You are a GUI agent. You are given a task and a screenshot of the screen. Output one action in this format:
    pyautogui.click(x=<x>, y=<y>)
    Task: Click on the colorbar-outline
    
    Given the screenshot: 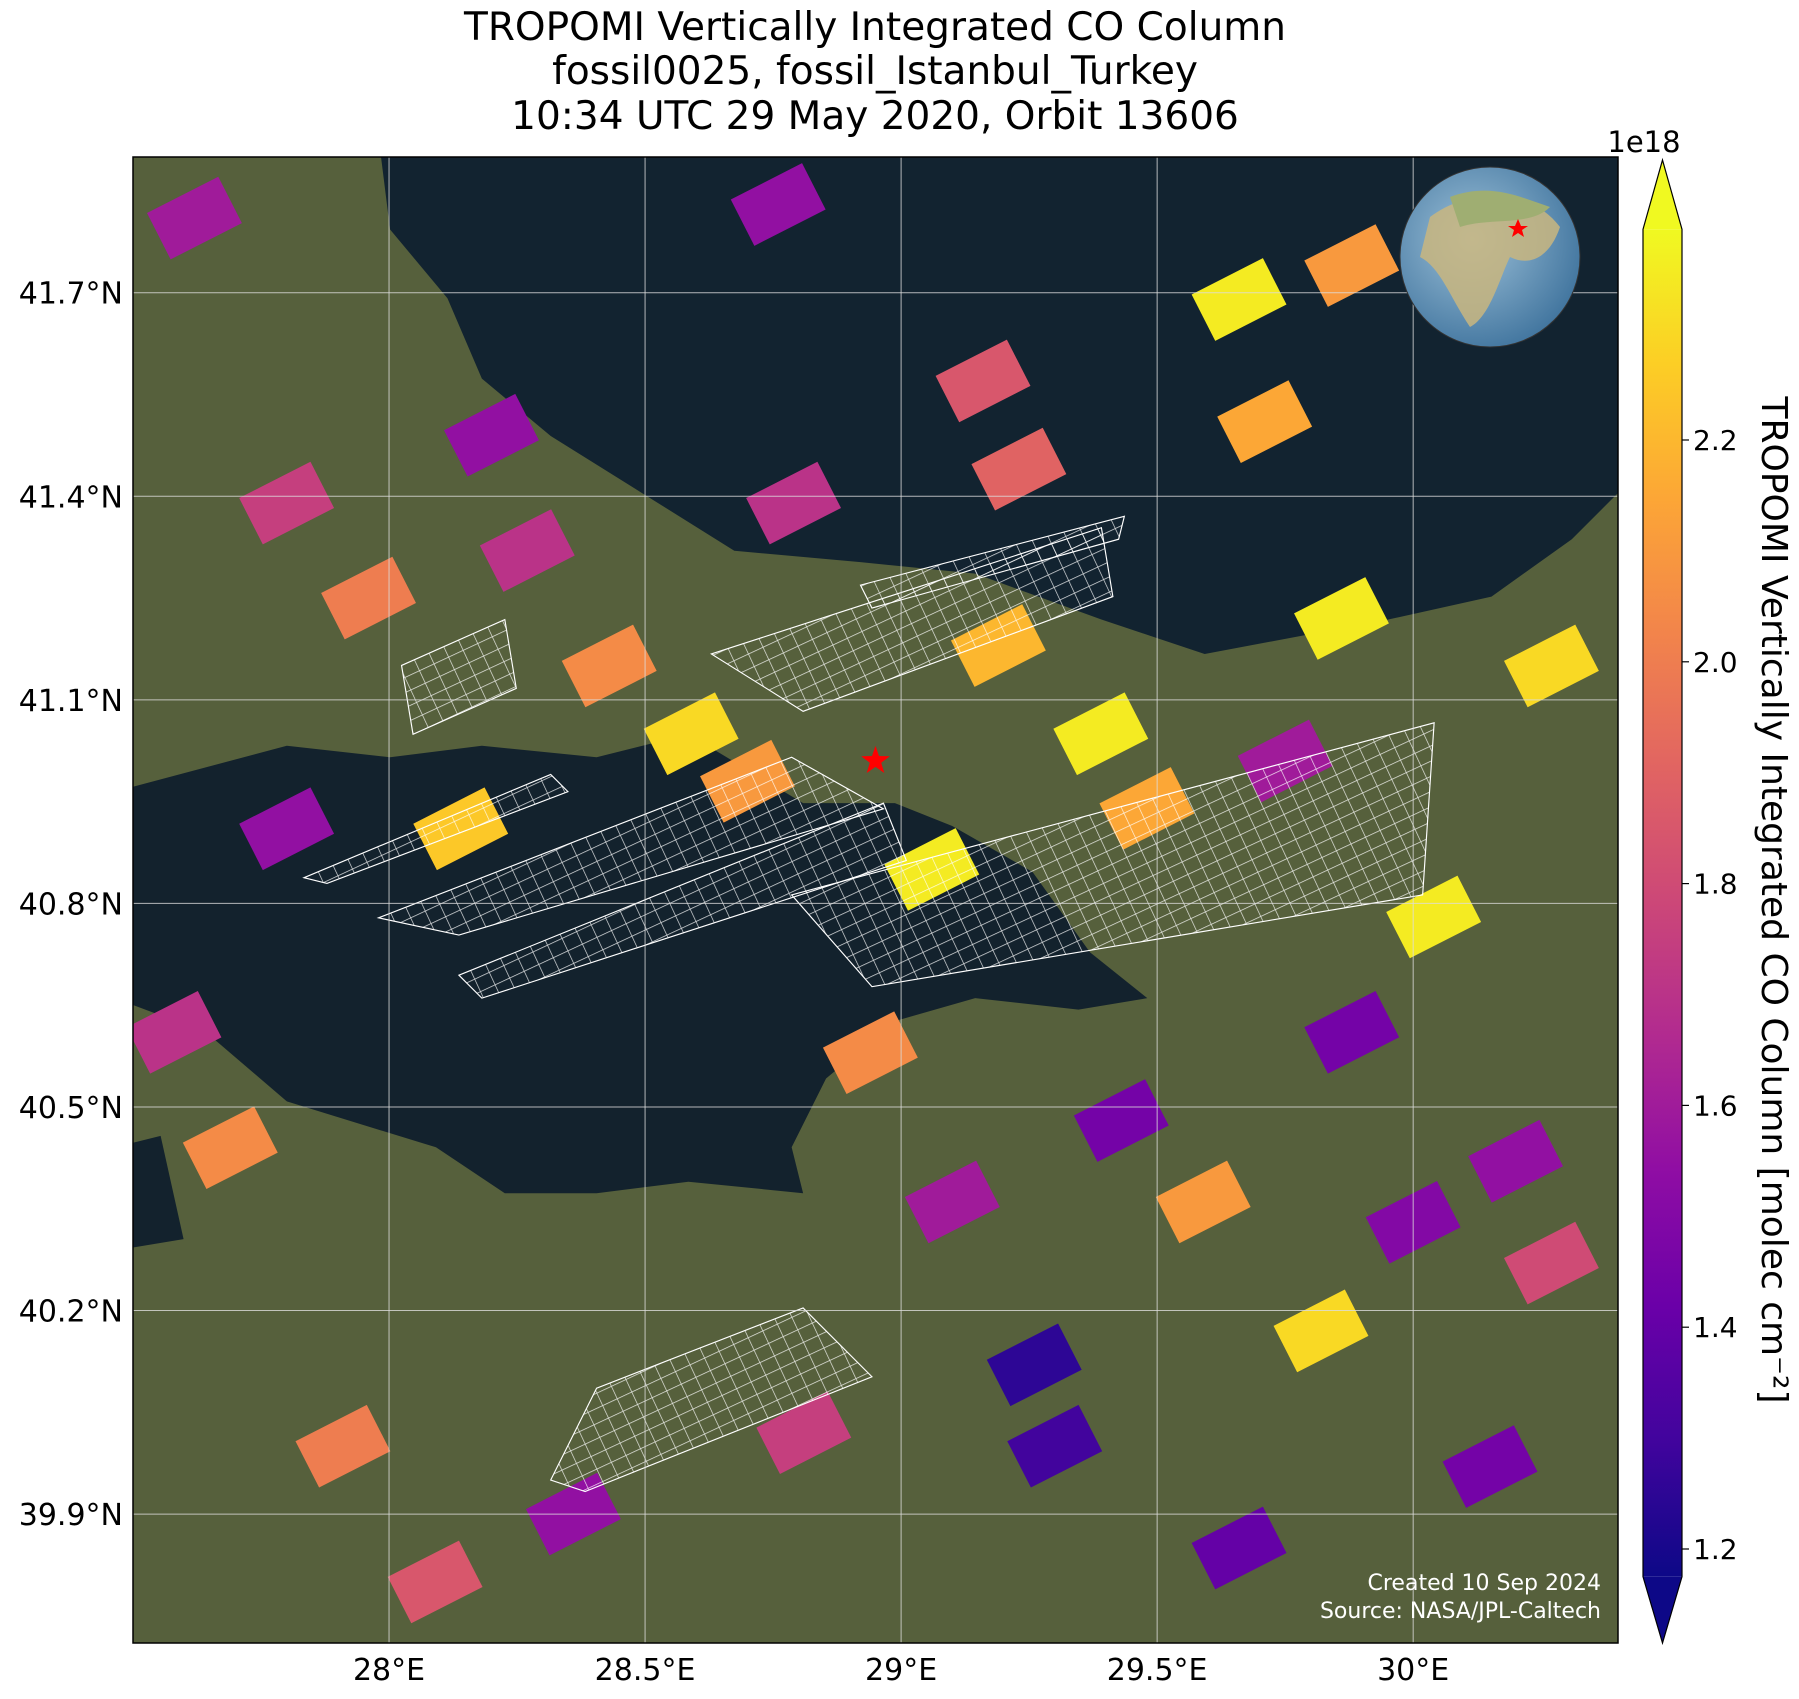 What is the action you would take?
    pyautogui.click(x=1662, y=901)
    